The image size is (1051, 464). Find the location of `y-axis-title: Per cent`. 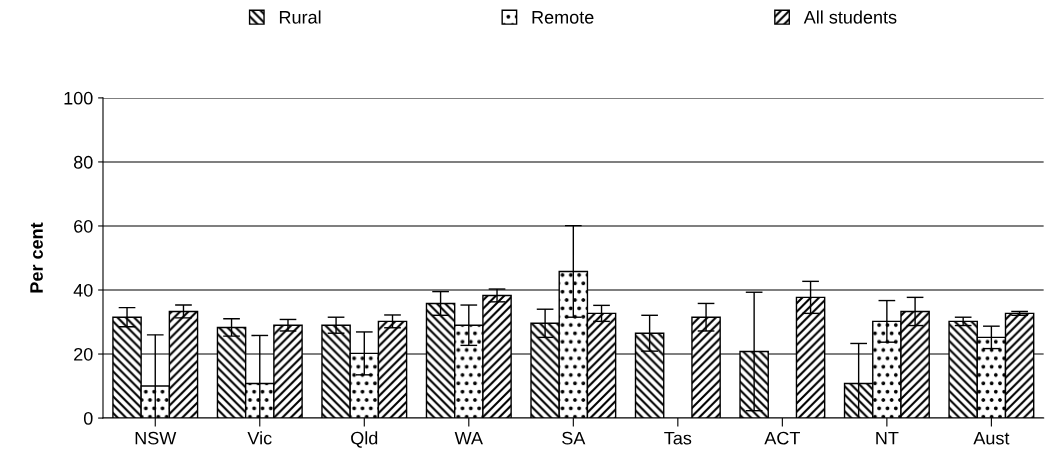

y-axis-title: Per cent is located at coordinates (36, 257).